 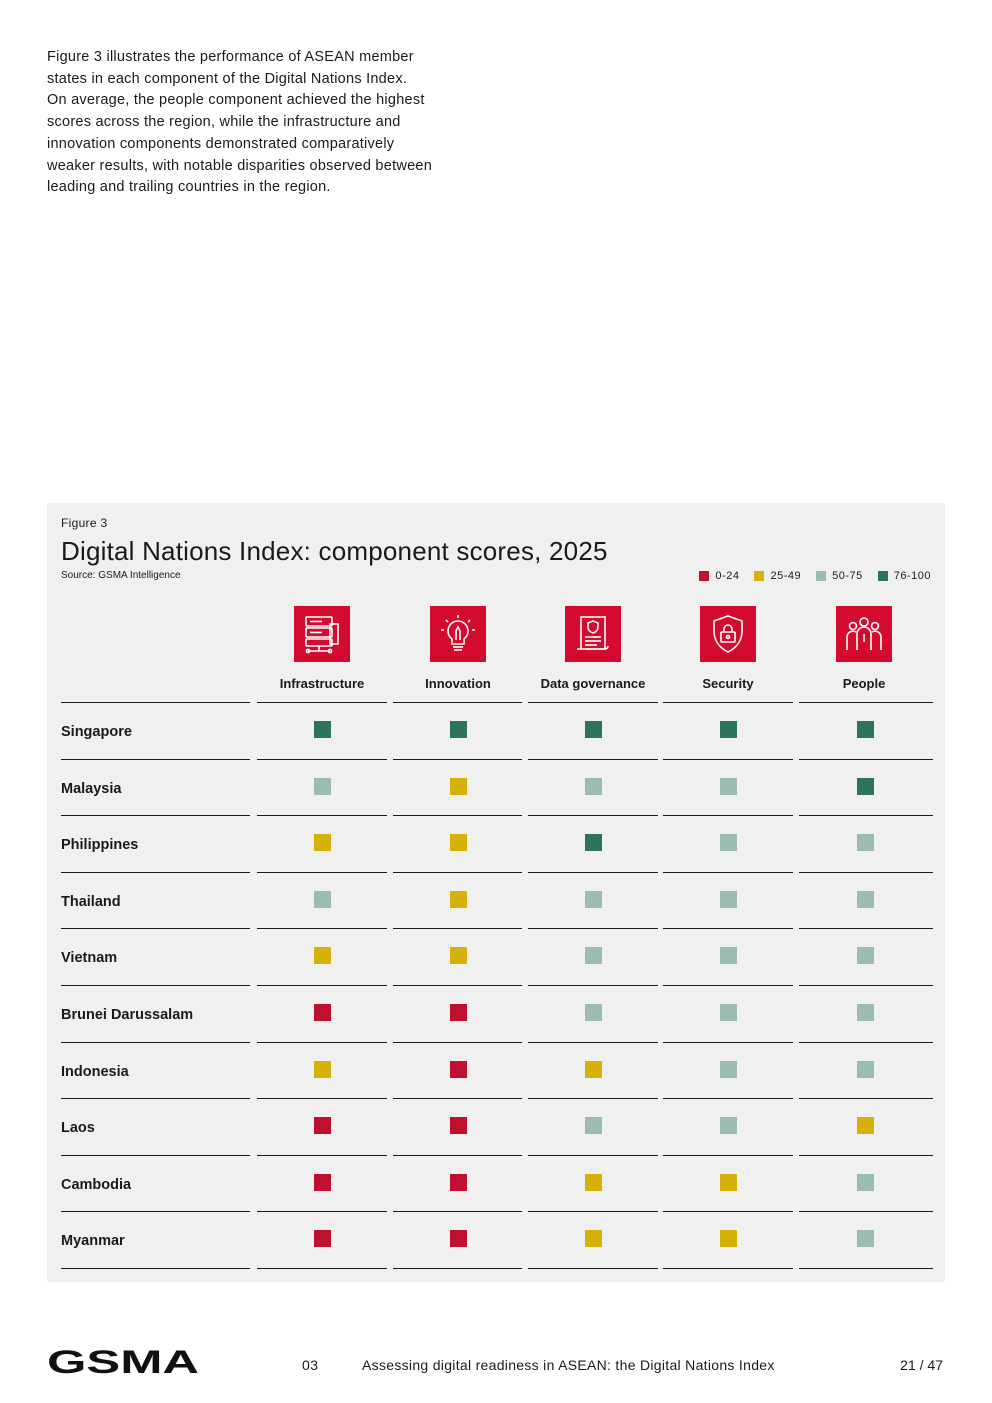 What do you see at coordinates (96, 1185) in the screenshot?
I see `country-label: Cambodia` at bounding box center [96, 1185].